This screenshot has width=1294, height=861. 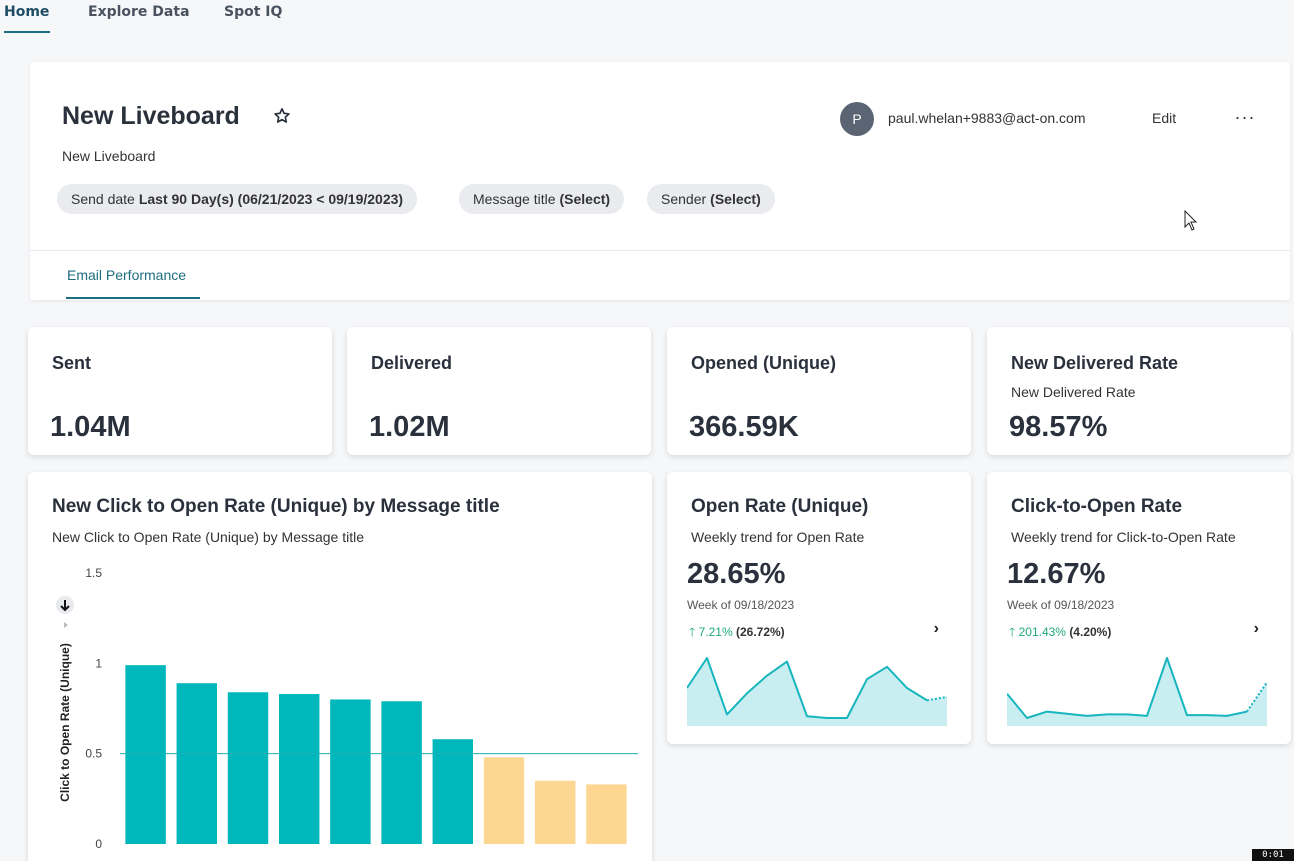 What do you see at coordinates (1058, 427) in the screenshot?
I see `kpi-value: 98.57%` at bounding box center [1058, 427].